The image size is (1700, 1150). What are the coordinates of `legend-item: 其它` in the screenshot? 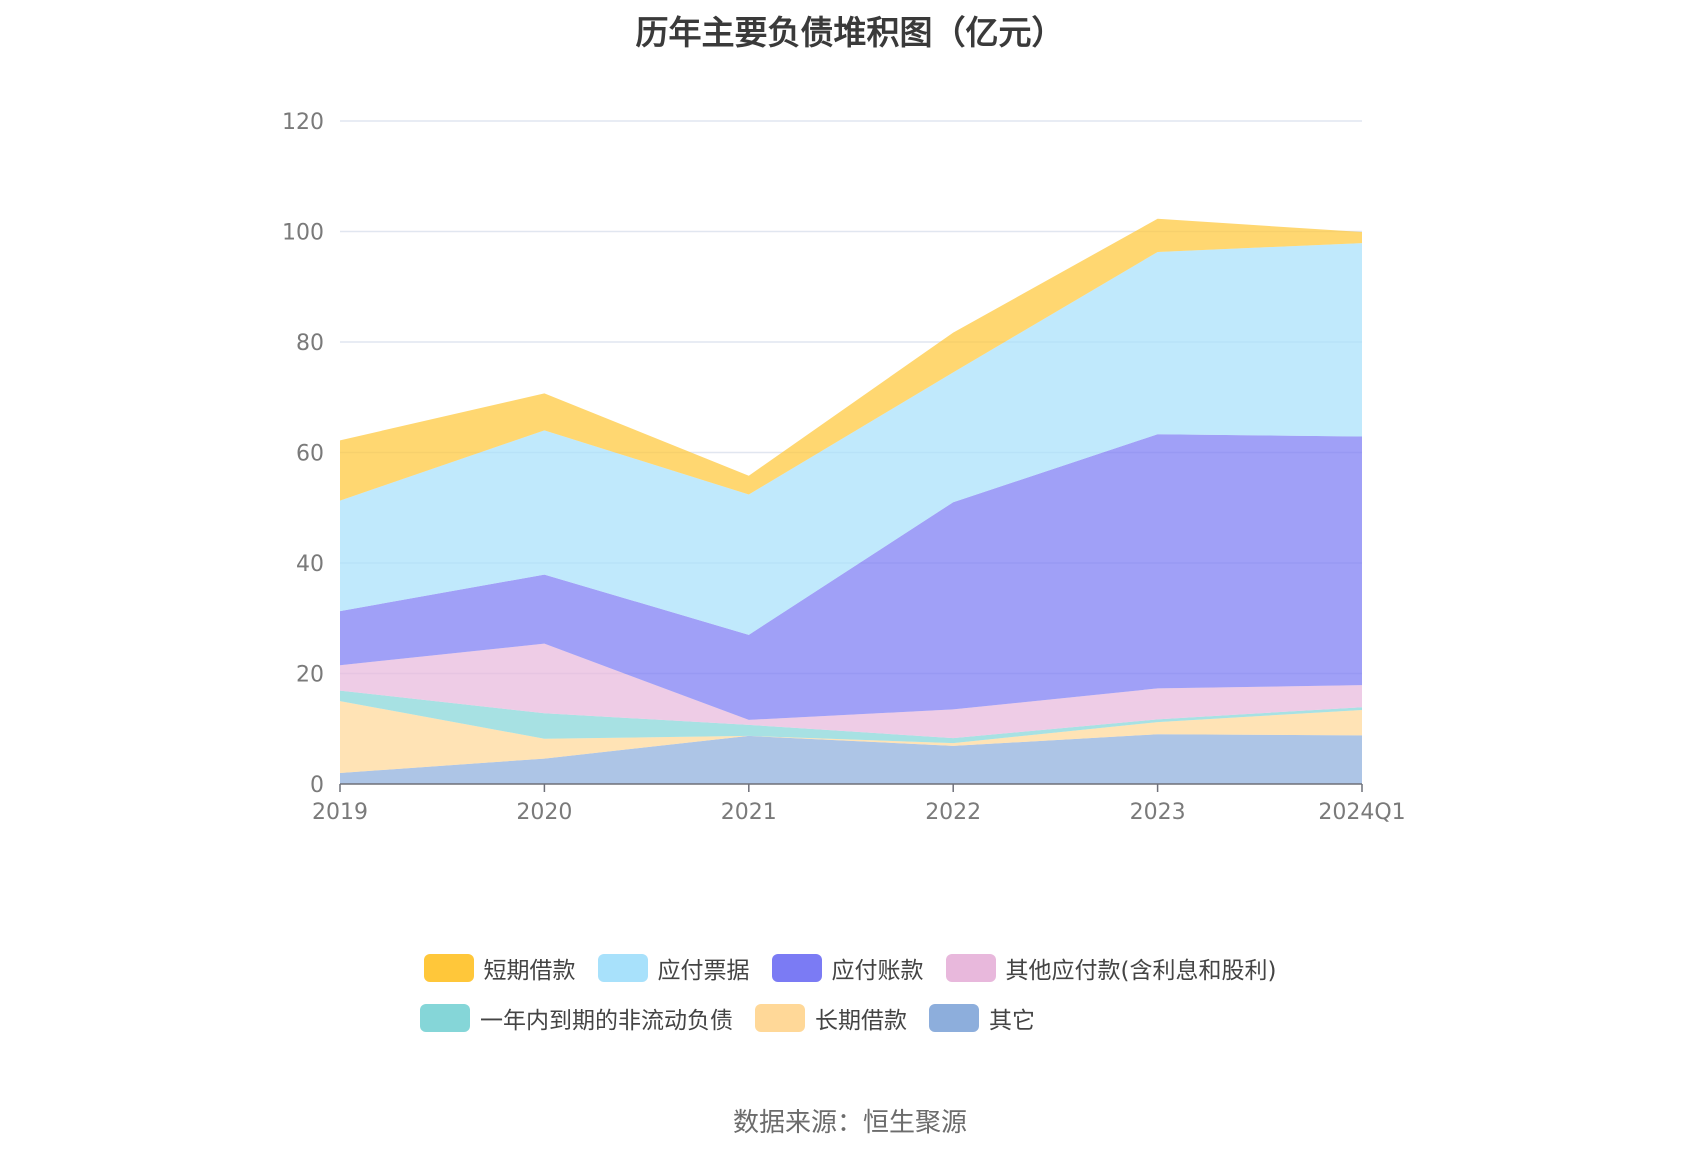 It's located at (982, 1018).